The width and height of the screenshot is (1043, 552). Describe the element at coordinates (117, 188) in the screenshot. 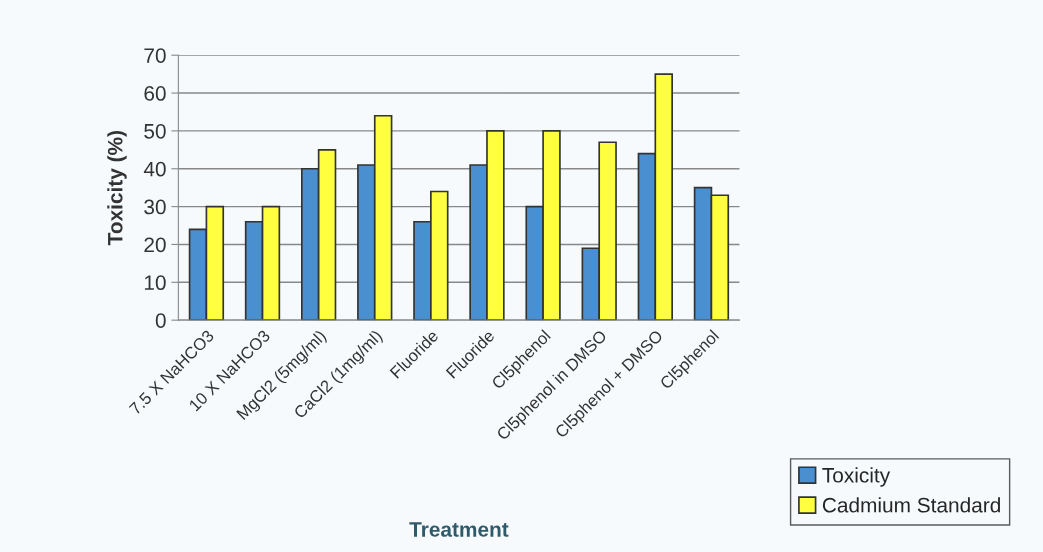

I see `y-axis-title: Toxicity (%)` at that location.